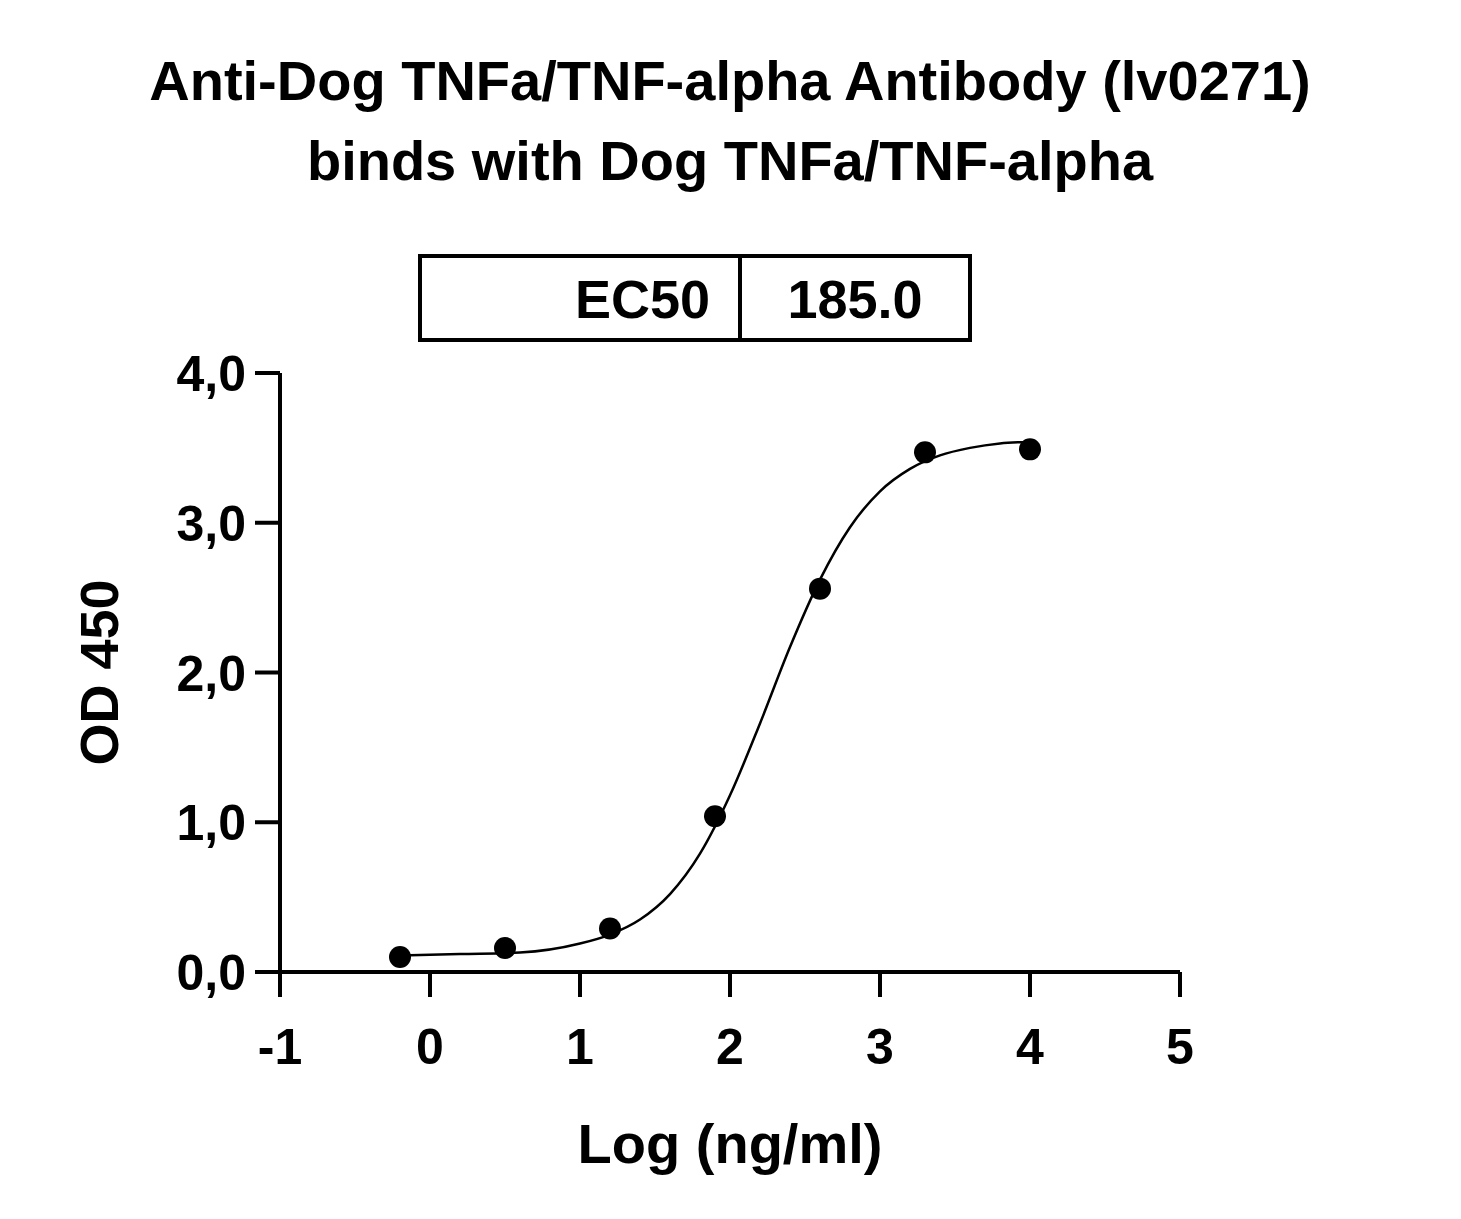 The height and width of the screenshot is (1219, 1461). I want to click on x-tick-label: 5, so click(1180, 1047).